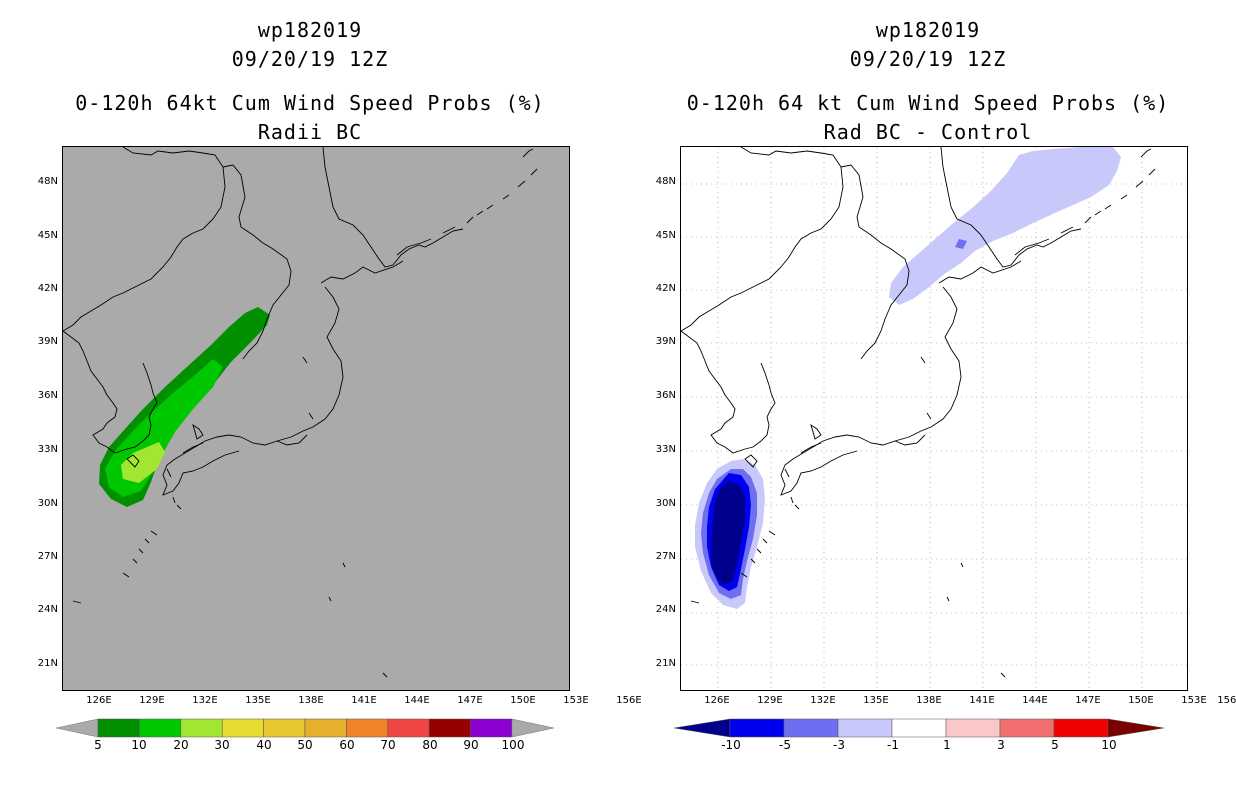 The image size is (1236, 800). Describe the element at coordinates (982, 700) in the screenshot. I see `right-lon-label: 141E` at that location.